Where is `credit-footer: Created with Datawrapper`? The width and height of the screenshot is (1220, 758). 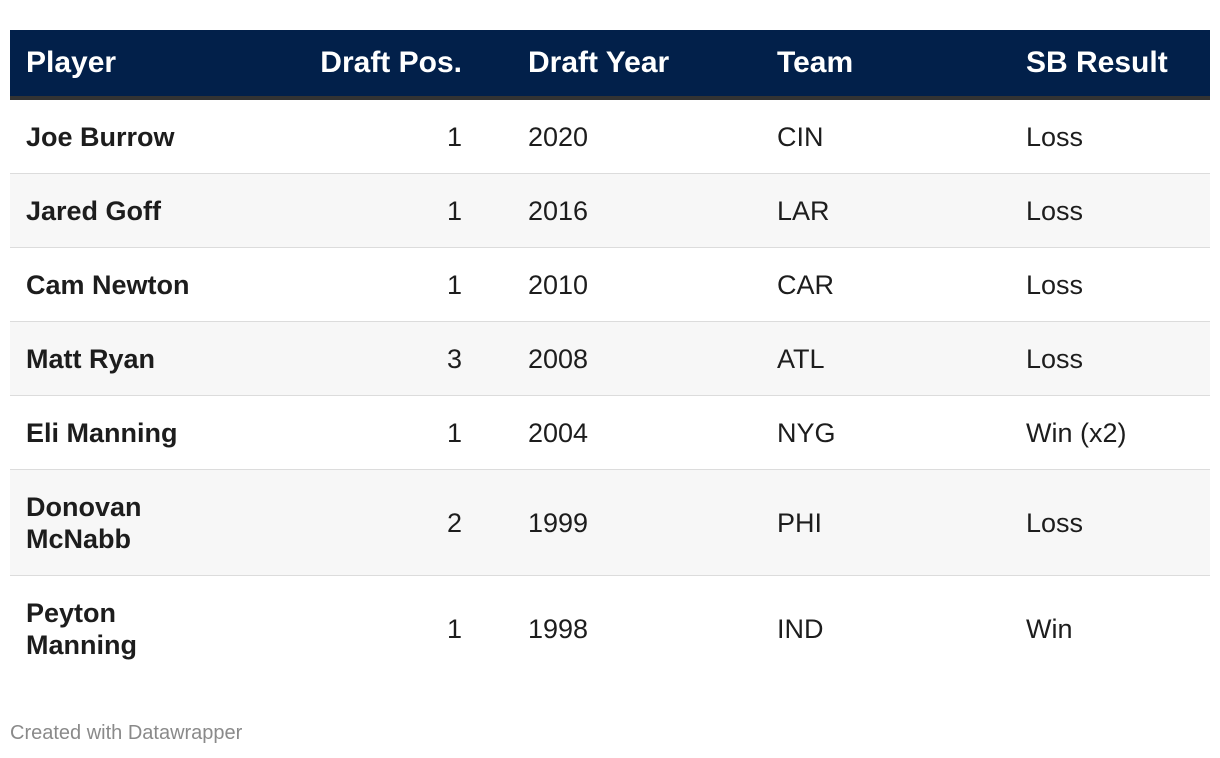
credit-footer: Created with Datawrapper is located at coordinates (126, 733).